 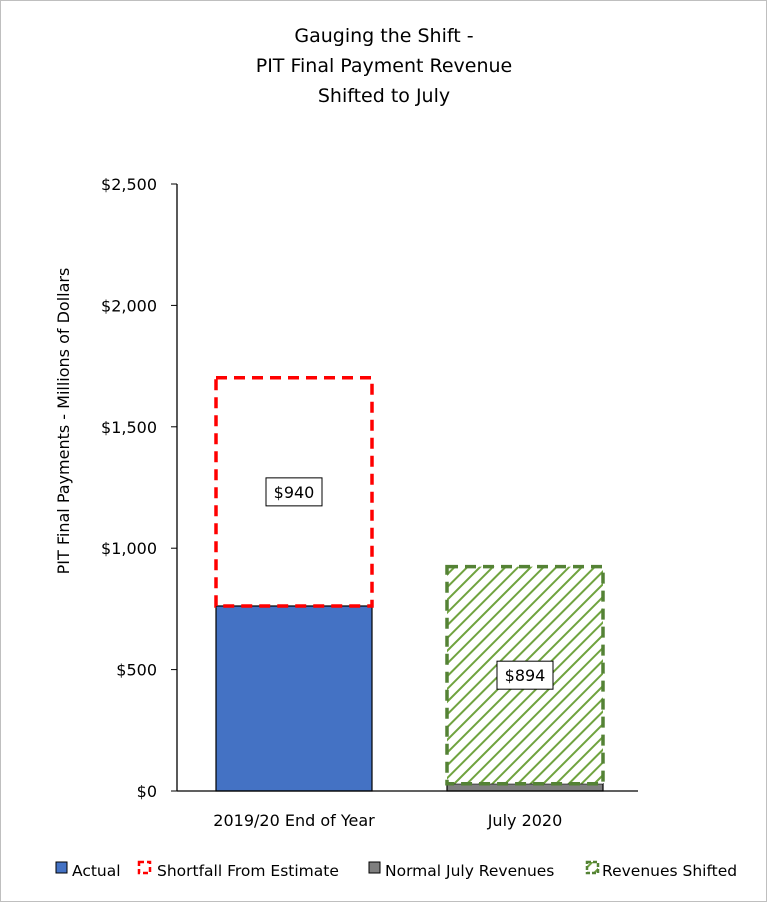 What do you see at coordinates (384, 66) in the screenshot?
I see `chart-title-line-2: PIT Final Payment Revenue` at bounding box center [384, 66].